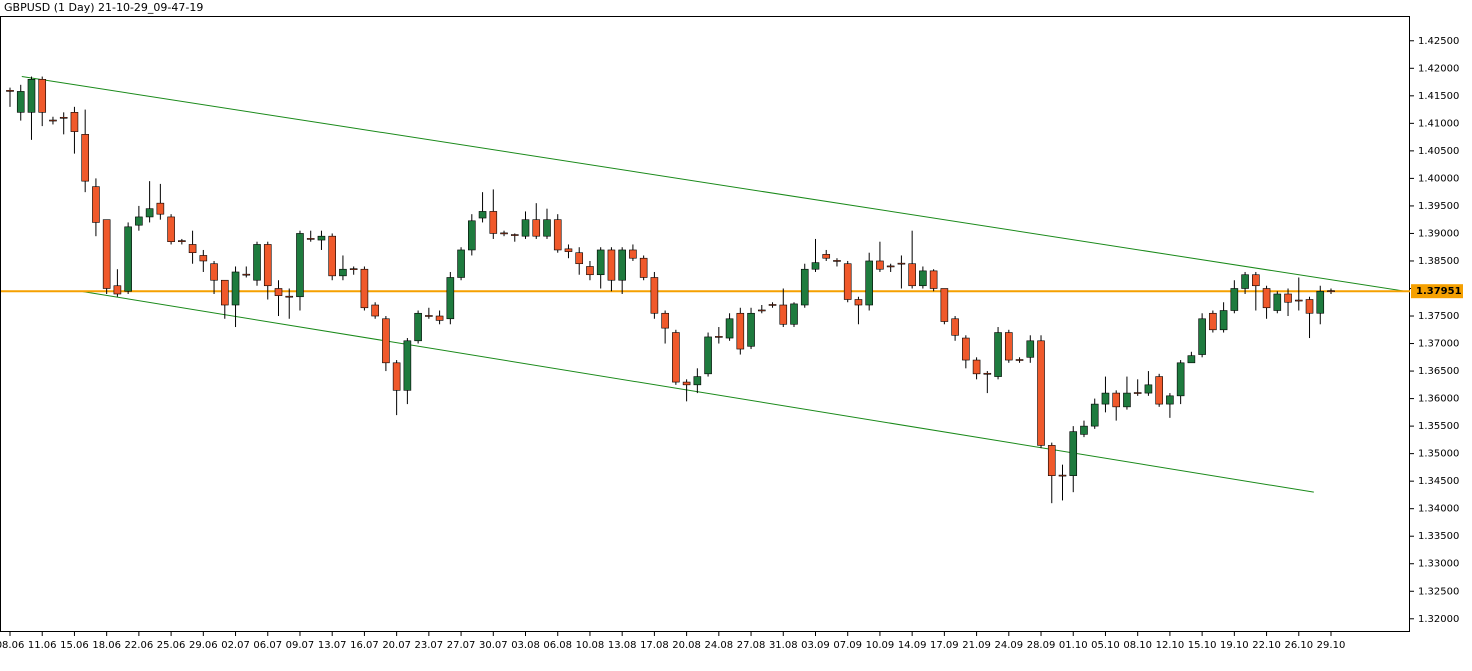 The width and height of the screenshot is (1472, 671). Describe the element at coordinates (332, 645) in the screenshot. I see `x-tick-label: 13.07` at that location.